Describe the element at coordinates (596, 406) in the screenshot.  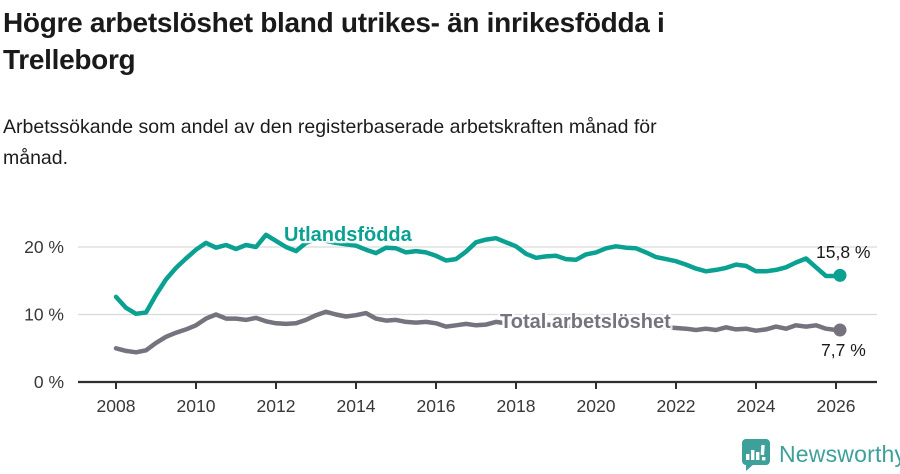
I see `x-tick-label: 2020` at that location.